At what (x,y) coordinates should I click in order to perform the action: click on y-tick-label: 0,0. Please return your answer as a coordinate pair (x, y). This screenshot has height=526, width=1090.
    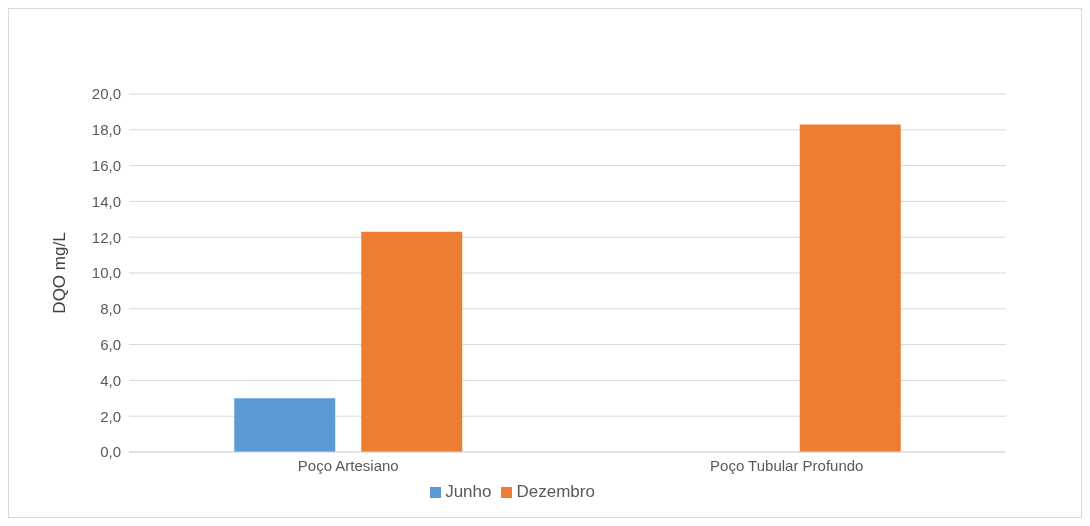
    Looking at the image, I should click on (110, 452).